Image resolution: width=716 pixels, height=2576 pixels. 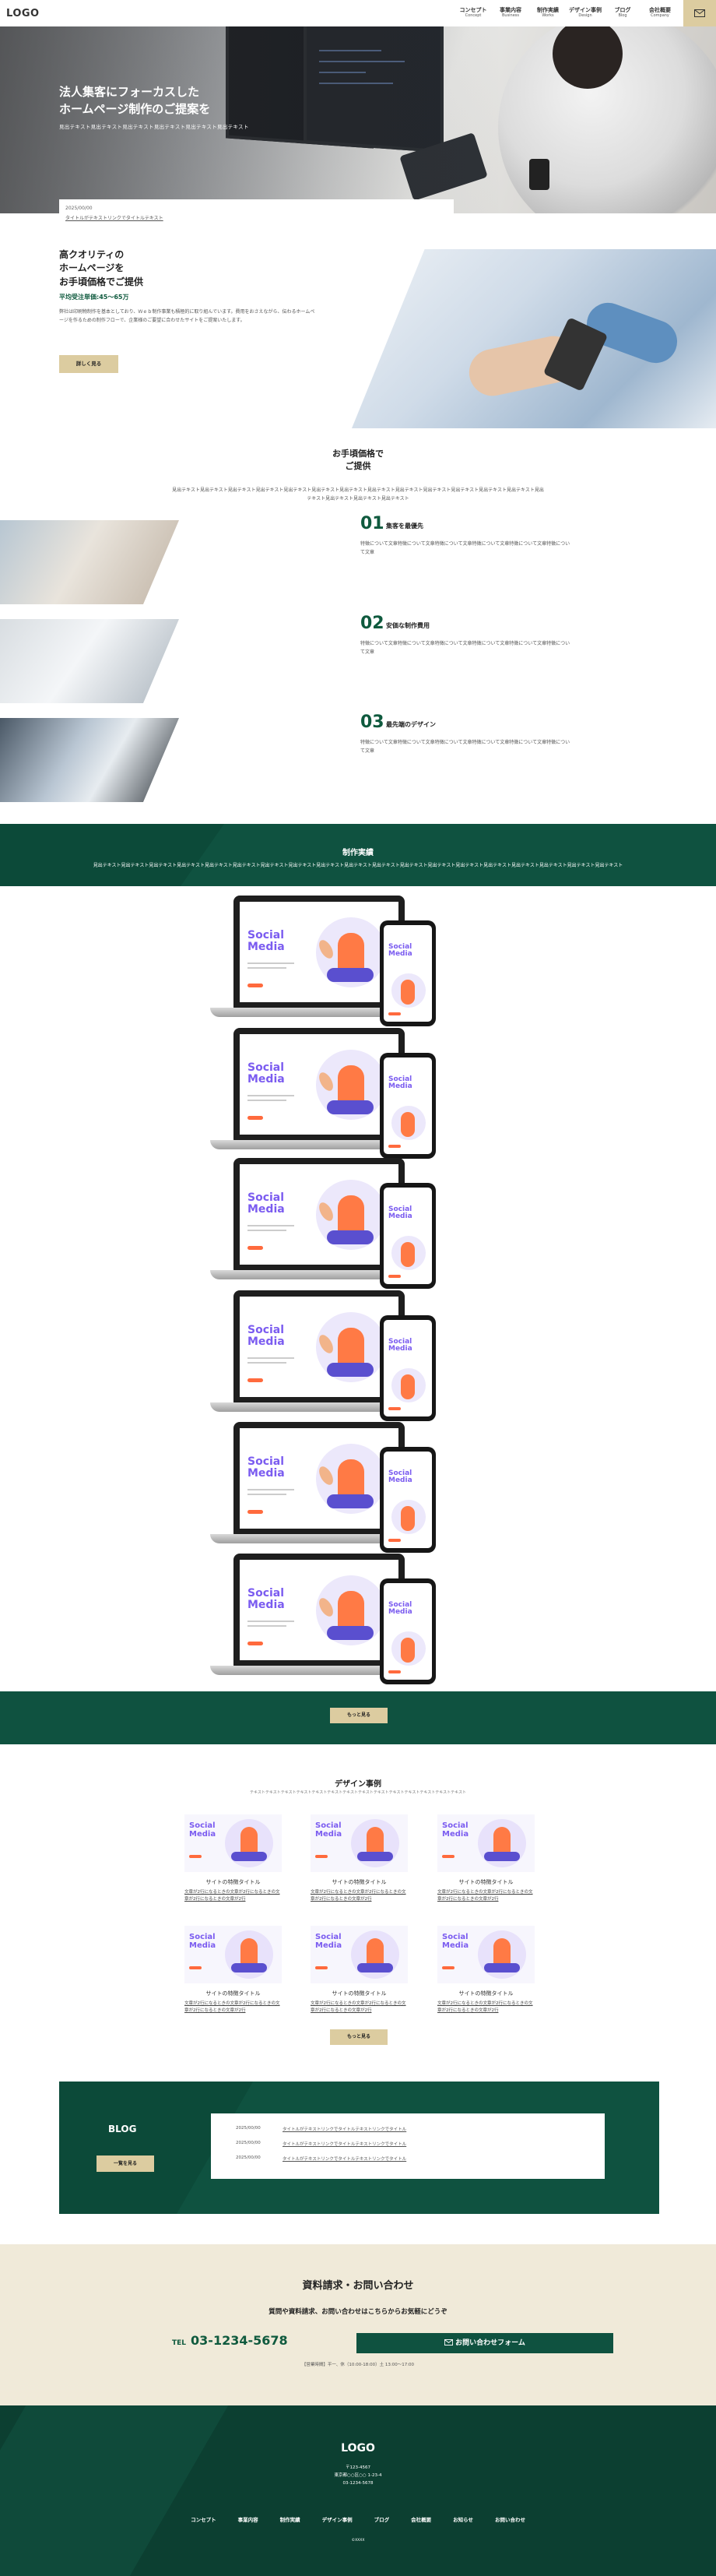 What do you see at coordinates (382, 2520) in the screenshot?
I see `footer-nav-item: ブログ` at bounding box center [382, 2520].